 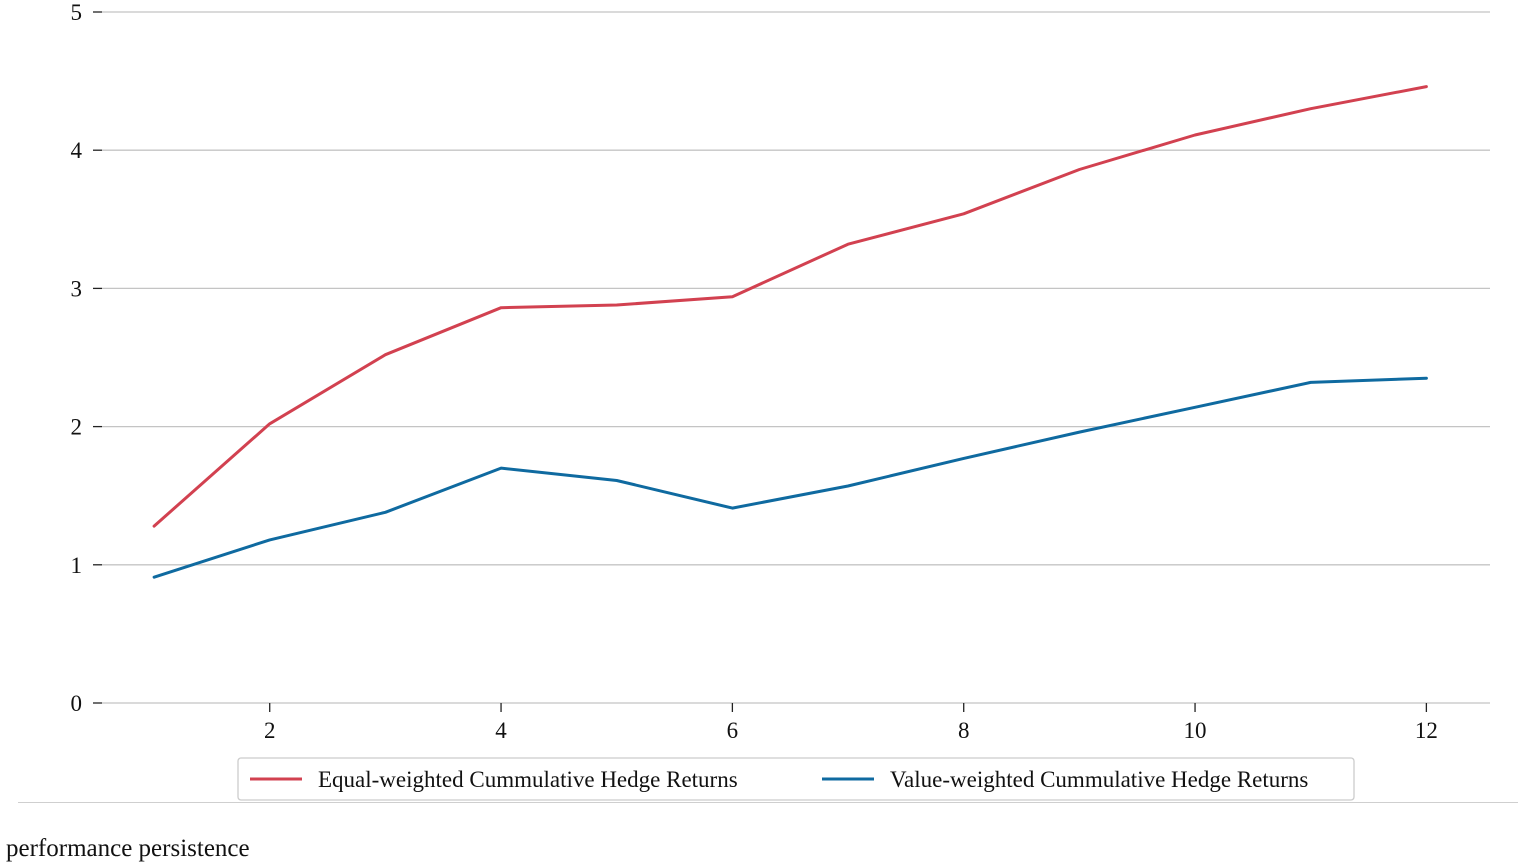 I want to click on x-tick-label: 8, so click(x=964, y=730).